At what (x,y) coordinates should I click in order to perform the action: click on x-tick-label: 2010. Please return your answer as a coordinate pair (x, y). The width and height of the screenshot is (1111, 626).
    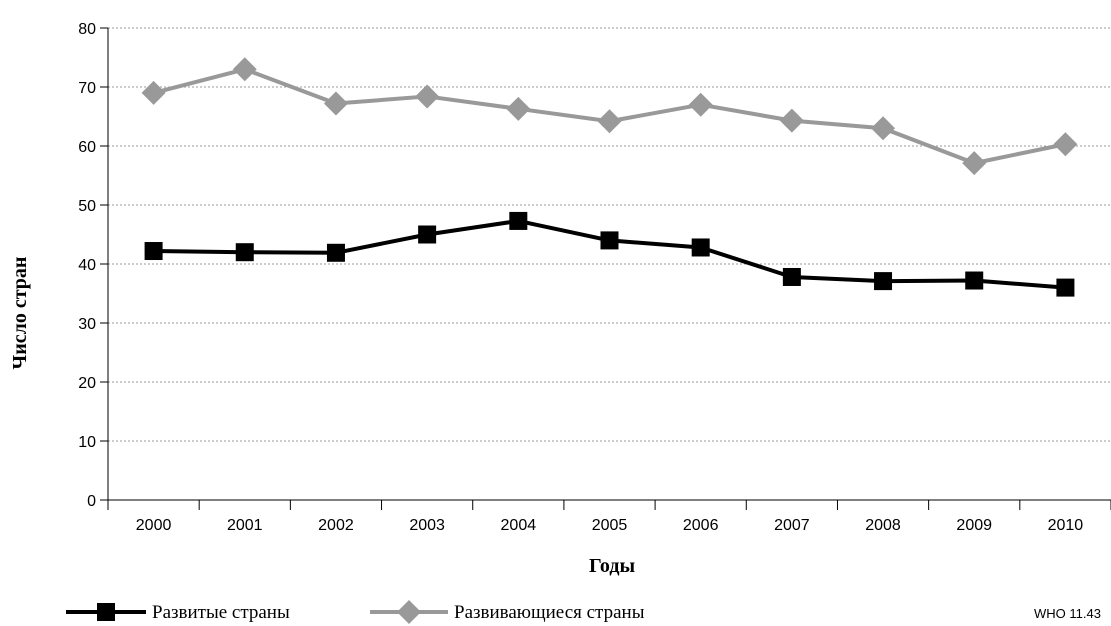
    Looking at the image, I should click on (1066, 525).